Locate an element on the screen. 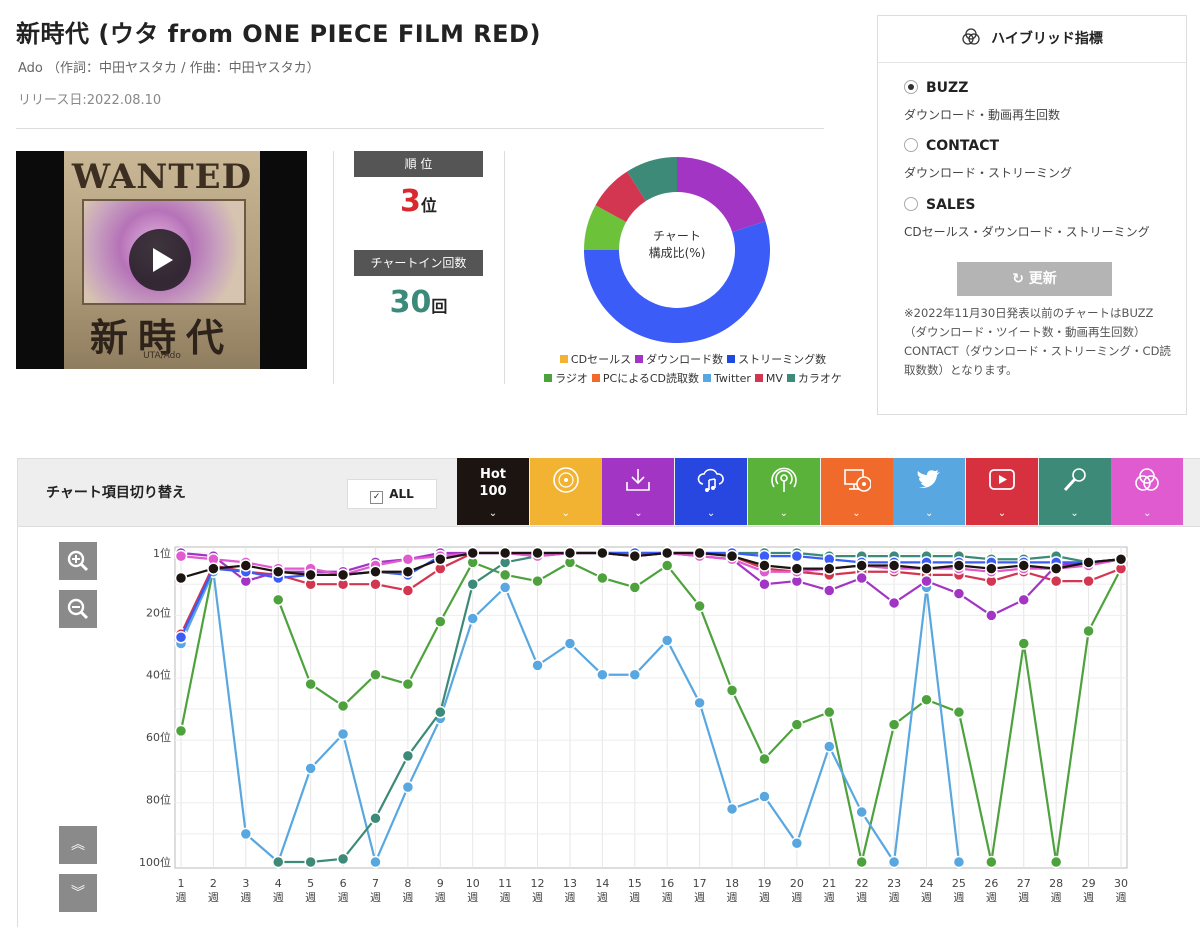 This screenshot has height=927, width=1200. option-buzz: BUZZ is located at coordinates (936, 88).